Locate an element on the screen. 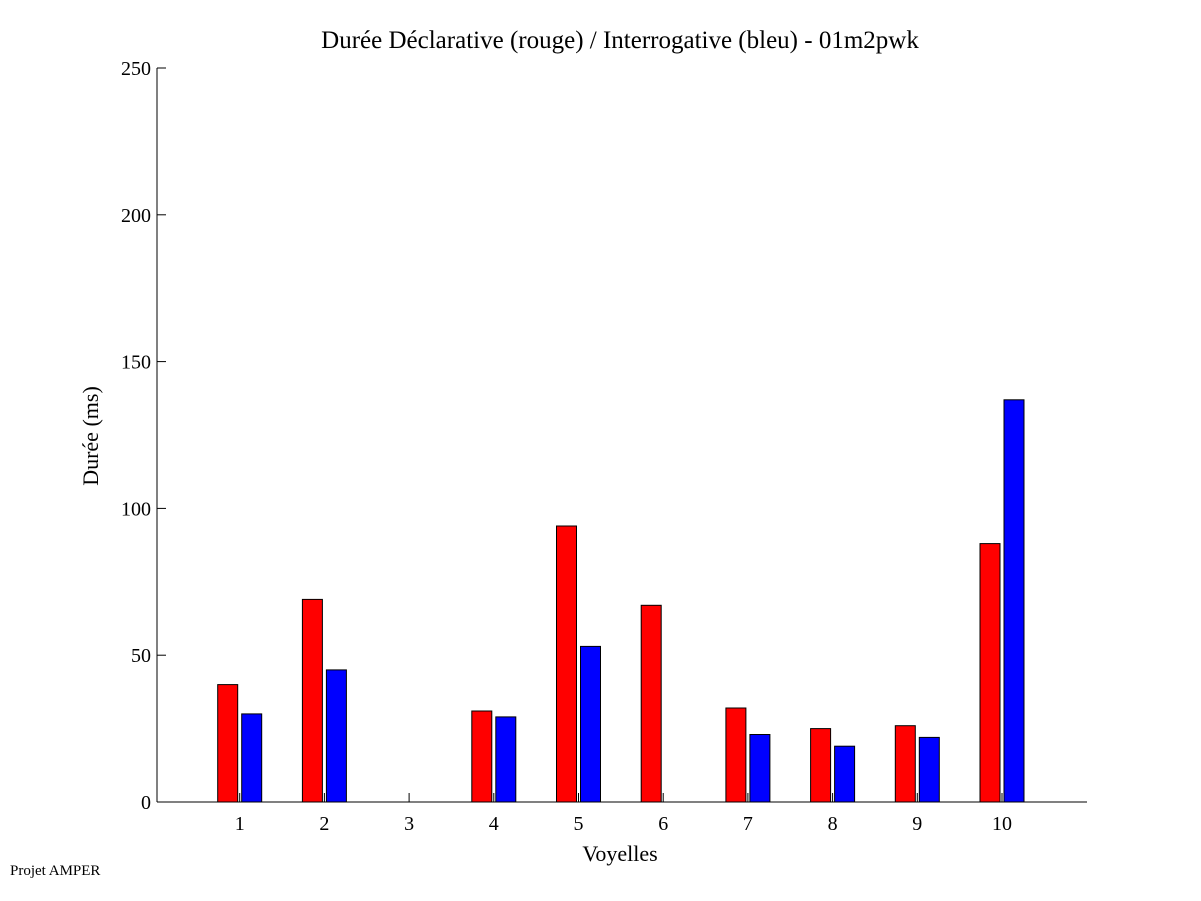 Image resolution: width=1201 pixels, height=901 pixels. y-tick-label-150: 150 is located at coordinates (136, 363).